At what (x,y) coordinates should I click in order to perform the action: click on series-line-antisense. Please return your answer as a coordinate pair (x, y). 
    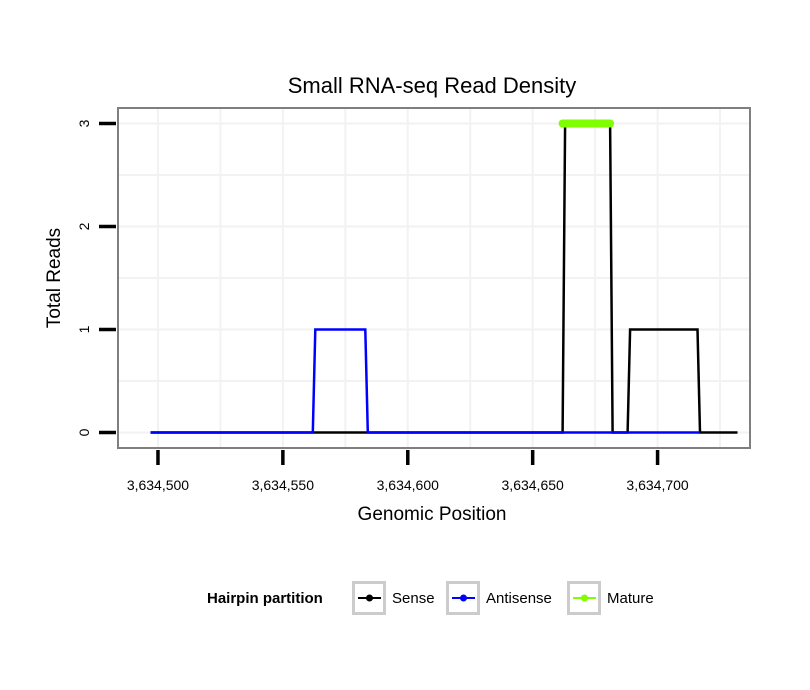
    Looking at the image, I should click on (425, 381).